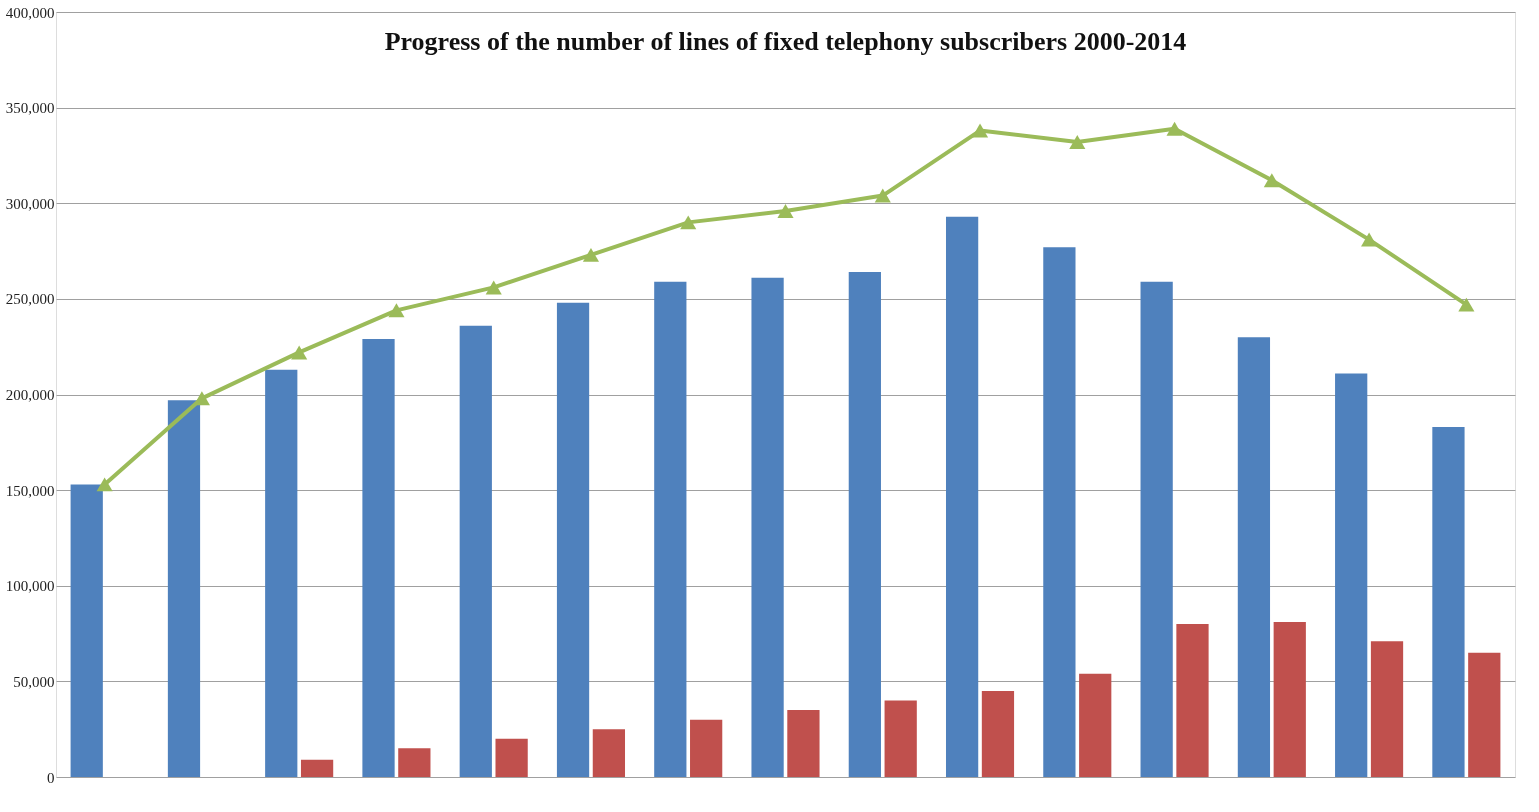  Describe the element at coordinates (51, 777) in the screenshot. I see `y-tick-label: 0` at that location.